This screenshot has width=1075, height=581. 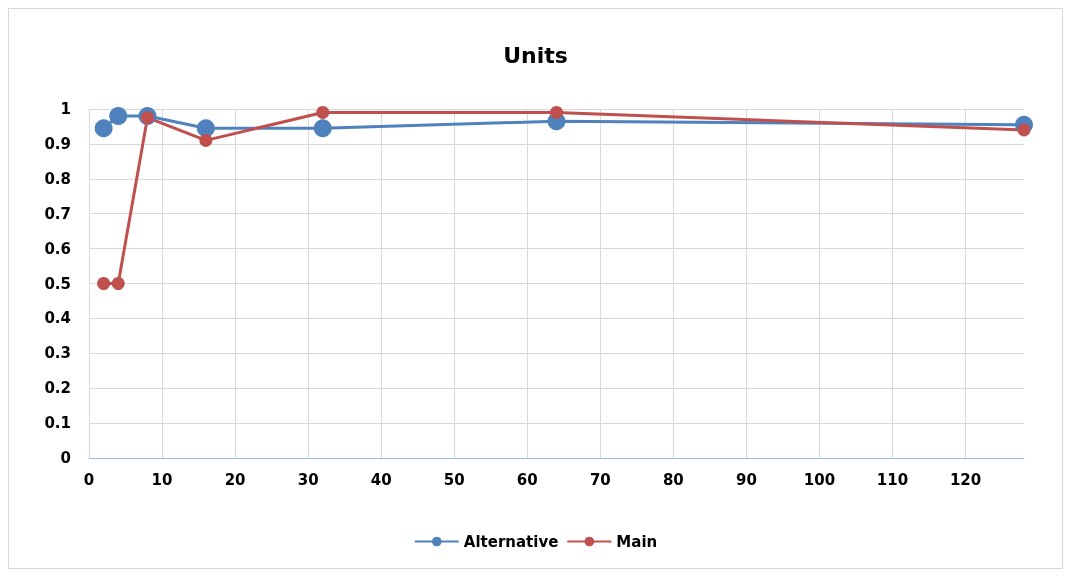 What do you see at coordinates (89, 479) in the screenshot?
I see `x-tick-label: 0` at bounding box center [89, 479].